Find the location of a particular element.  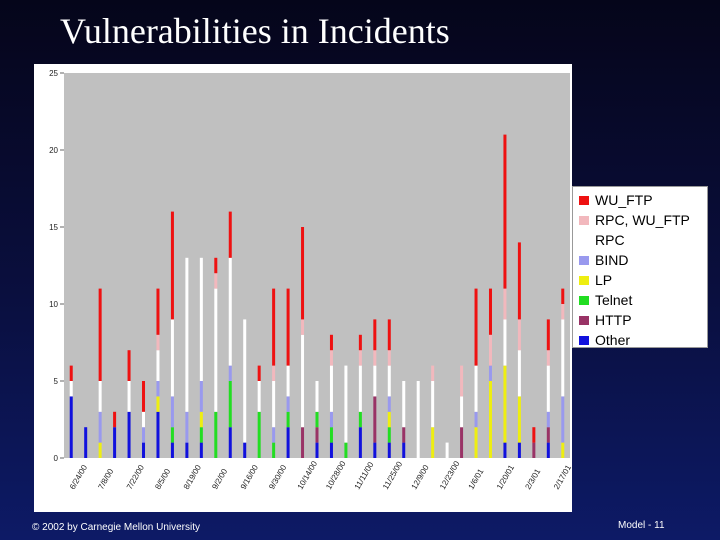

y-tick-label: 25 is located at coordinates (53, 73).